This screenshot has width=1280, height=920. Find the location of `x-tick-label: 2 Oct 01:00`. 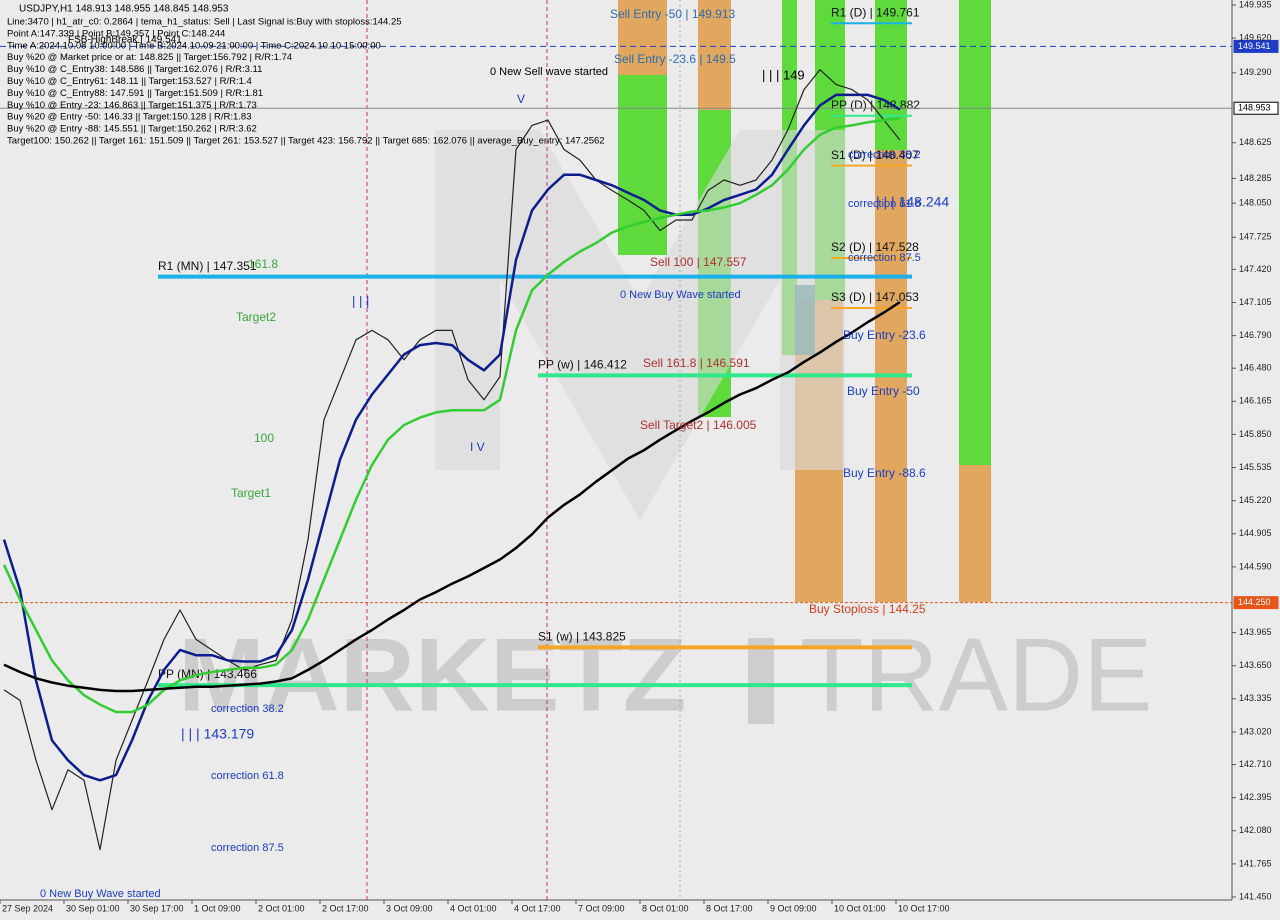

x-tick-label: 2 Oct 01:00 is located at coordinates (281, 908).